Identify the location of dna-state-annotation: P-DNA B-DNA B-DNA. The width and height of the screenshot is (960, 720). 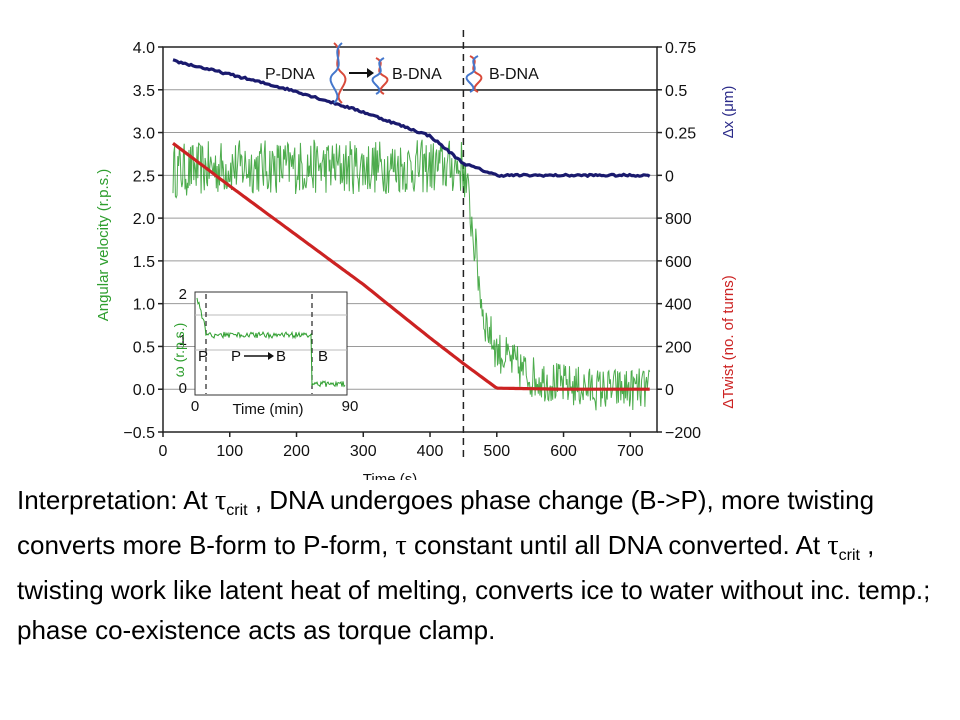
(461, 73).